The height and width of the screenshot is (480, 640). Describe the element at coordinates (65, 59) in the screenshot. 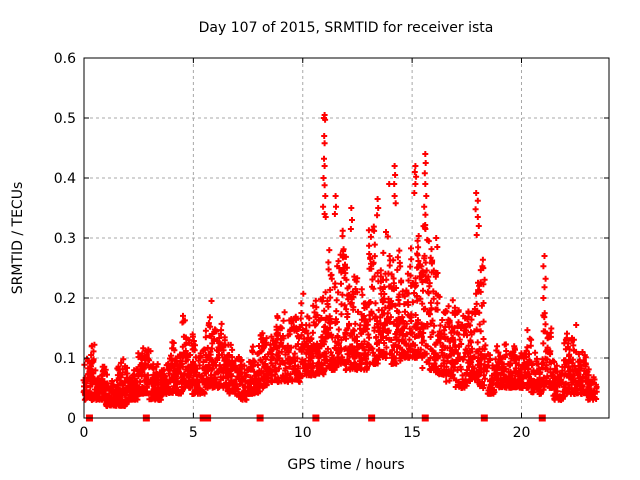

I see `y-tick-label: 0.6` at that location.